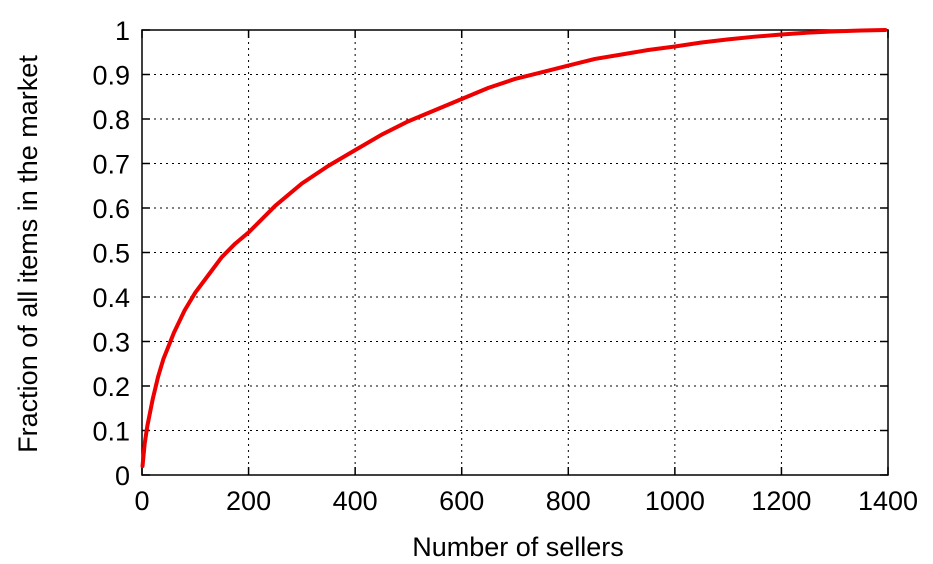 The image size is (933, 564). Describe the element at coordinates (111, 432) in the screenshot. I see `y-tick-label: 0.1` at that location.